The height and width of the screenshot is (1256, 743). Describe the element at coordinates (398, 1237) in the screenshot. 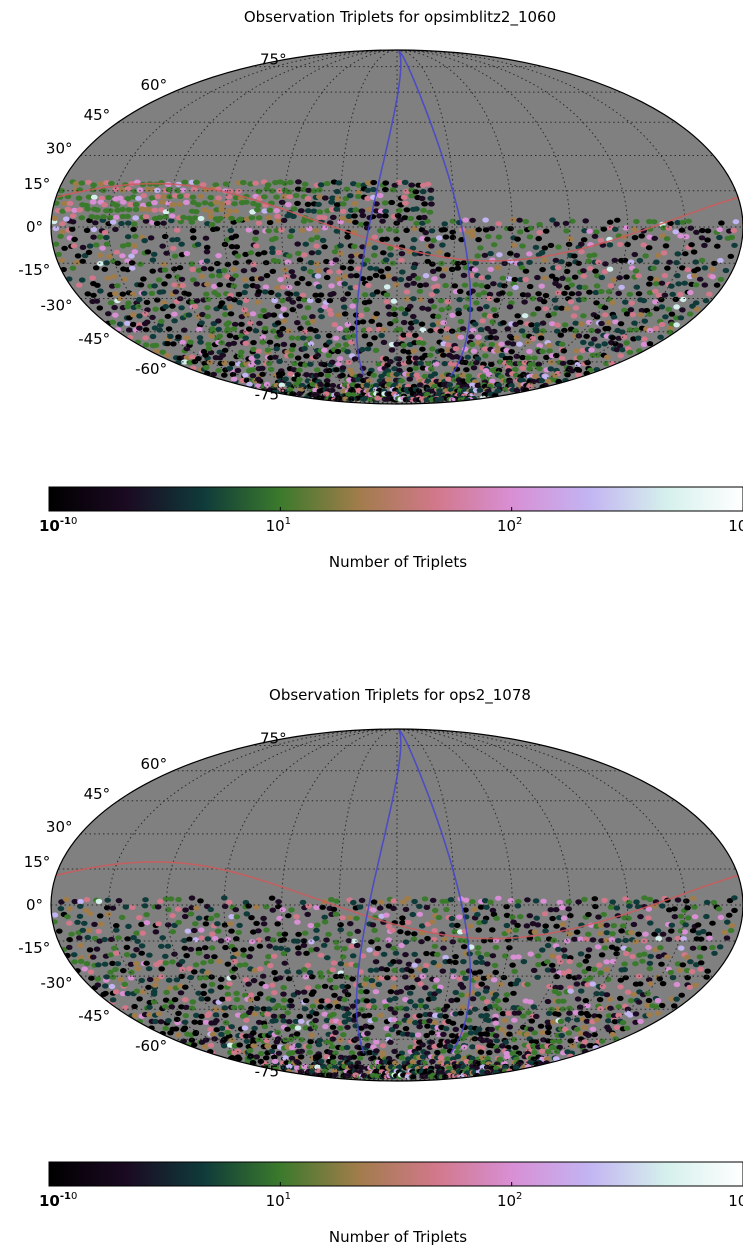

I see `colorbar-label-2: Number of Triplets` at that location.